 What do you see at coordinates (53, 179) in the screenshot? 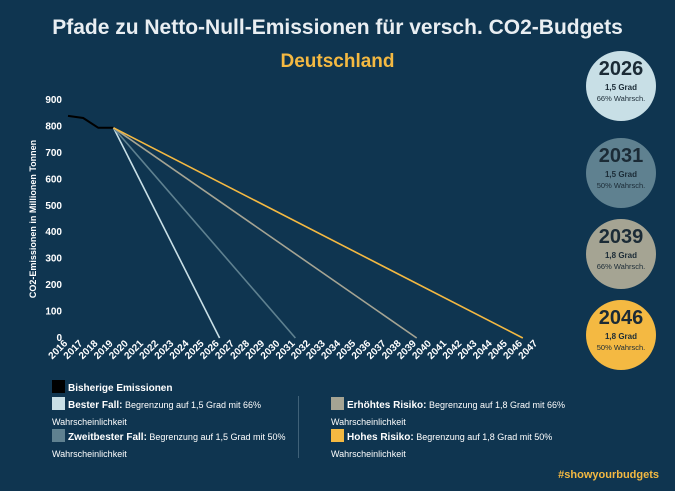
I see `y-tick-label: 600` at bounding box center [53, 179].